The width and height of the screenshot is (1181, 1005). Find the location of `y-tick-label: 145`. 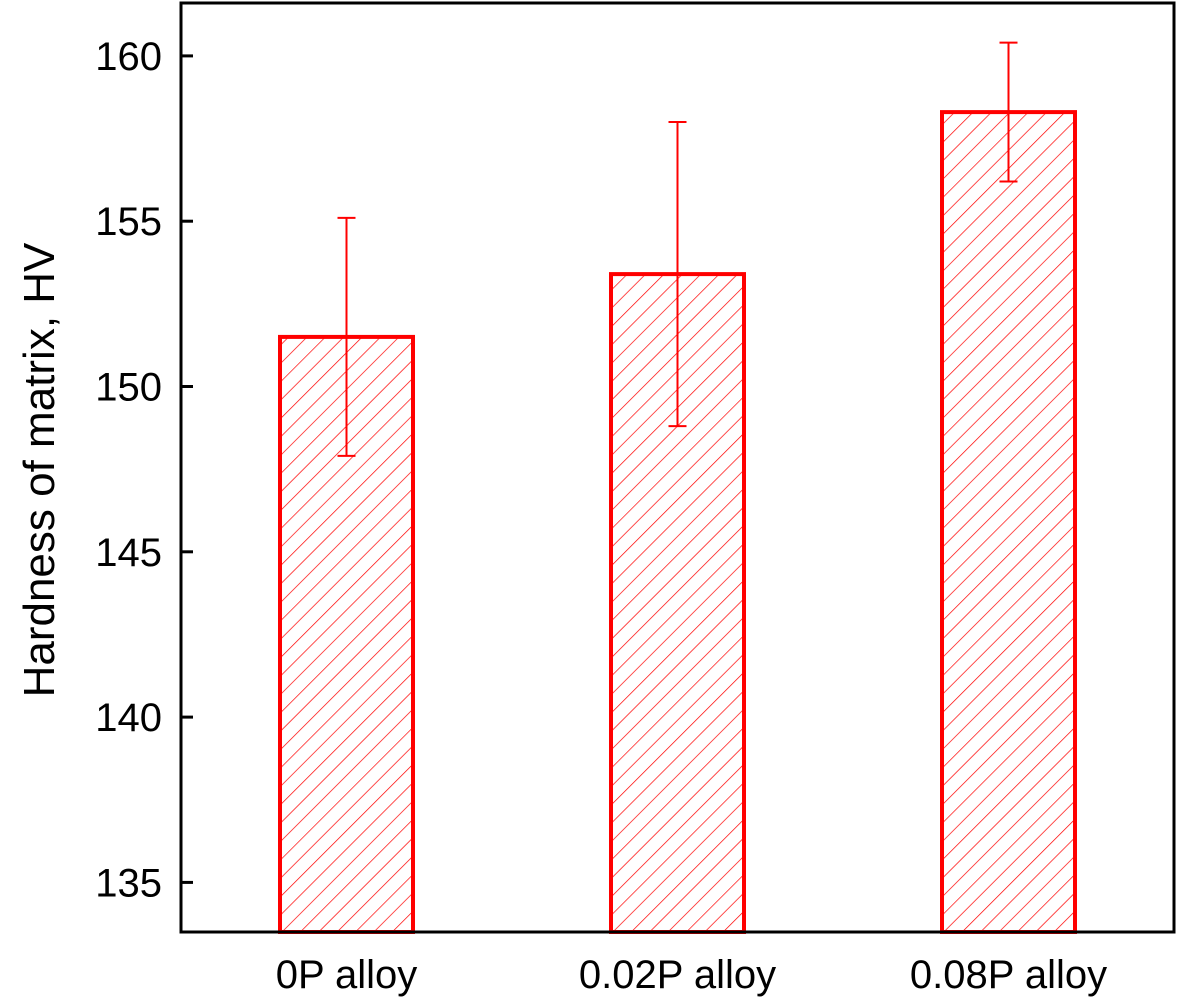

y-tick-label: 145 is located at coordinates (128, 553).